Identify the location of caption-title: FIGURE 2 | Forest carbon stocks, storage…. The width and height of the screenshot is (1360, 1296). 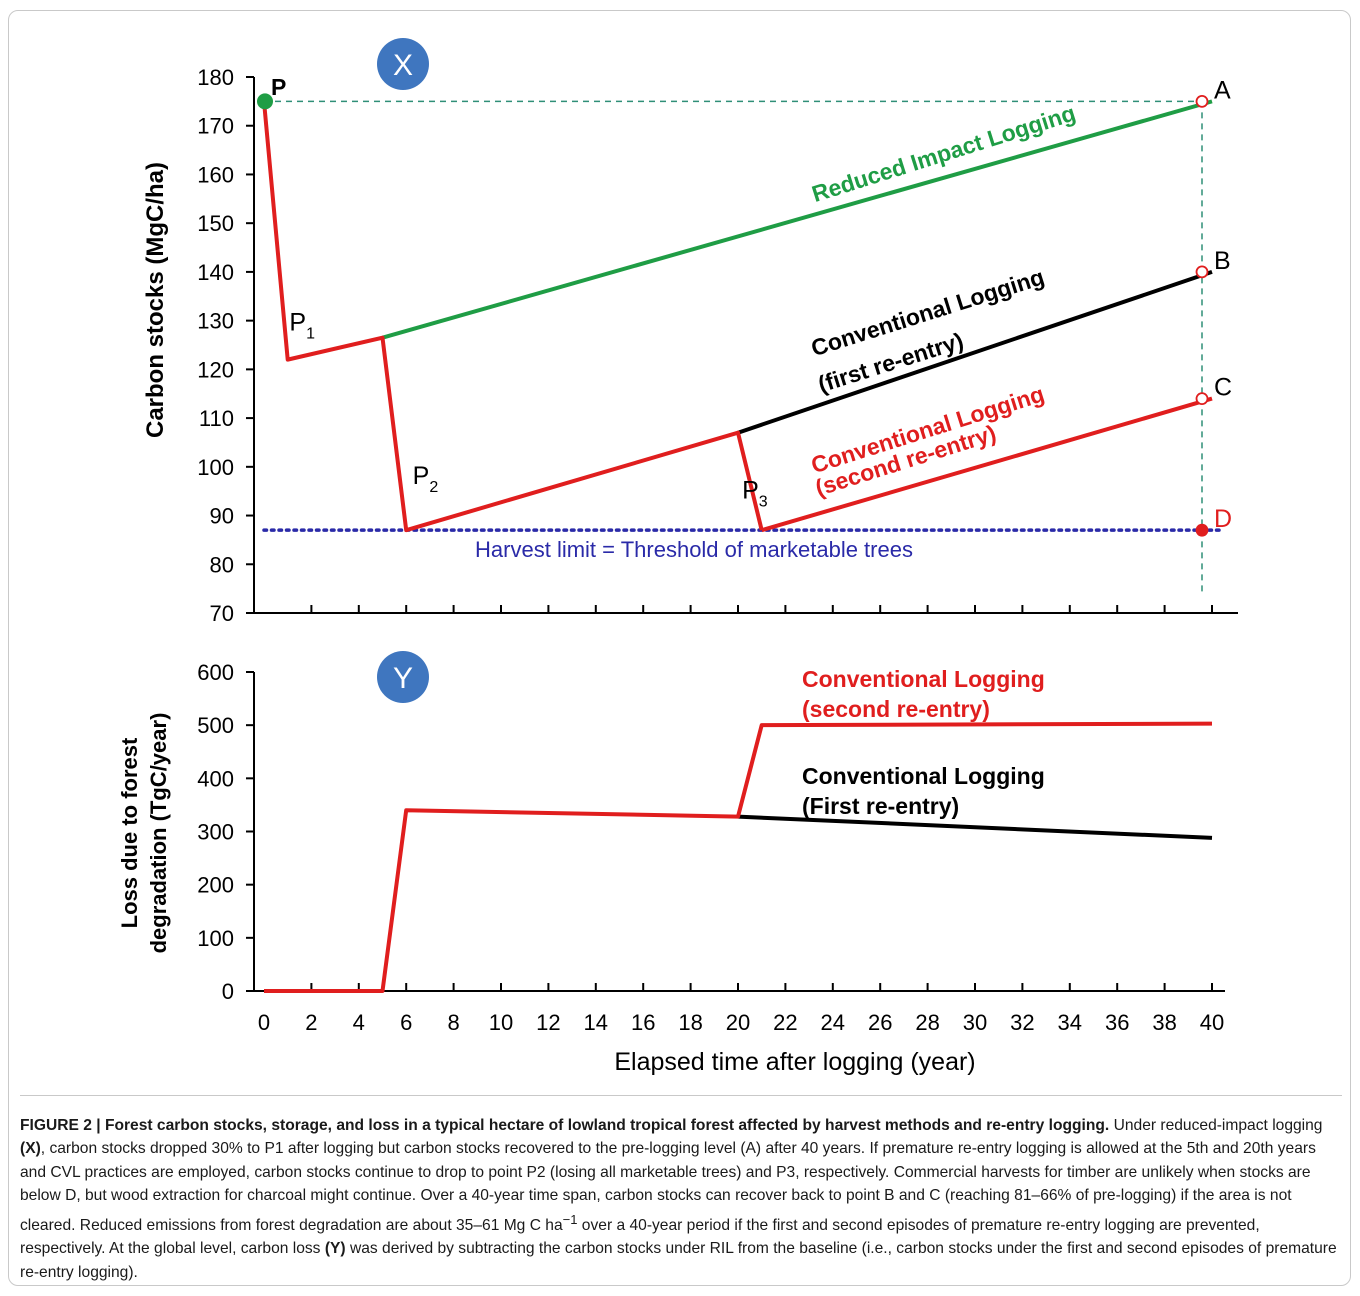
(565, 1125).